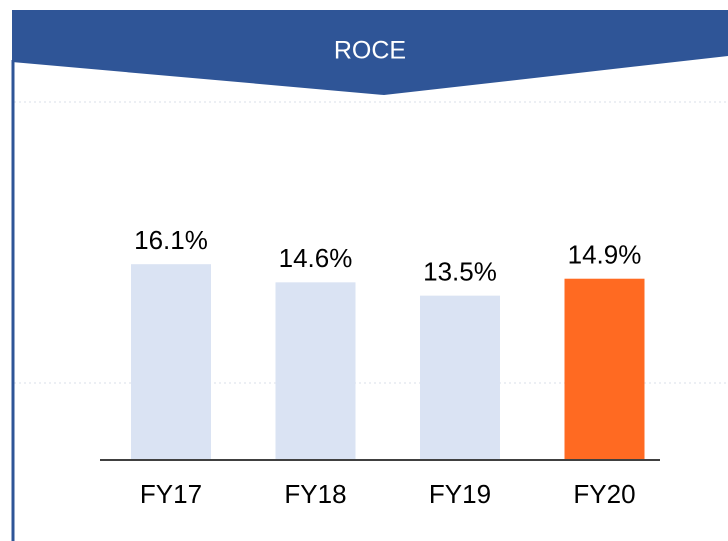  What do you see at coordinates (460, 272) in the screenshot?
I see `value-label: 13.5%` at bounding box center [460, 272].